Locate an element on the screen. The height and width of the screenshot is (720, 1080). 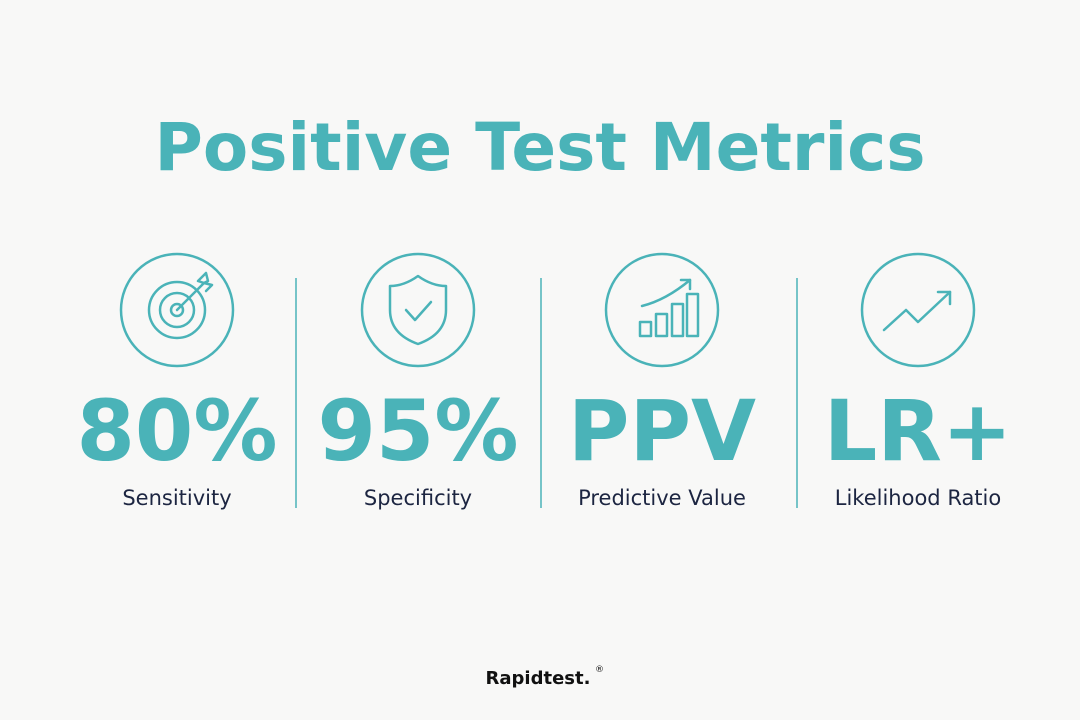
trend-icon is located at coordinates (918, 310).